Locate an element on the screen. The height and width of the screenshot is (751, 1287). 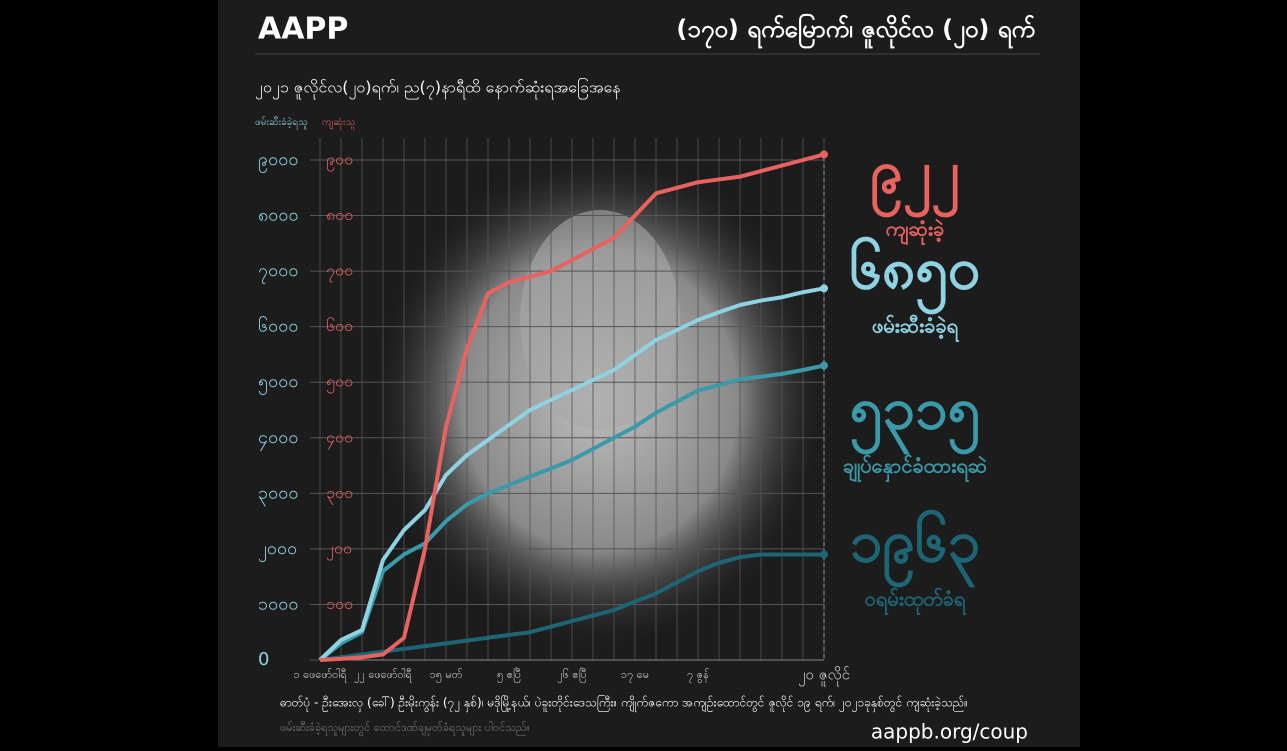
x-tick-label: ၁၅ မတ် is located at coordinates (446, 675).